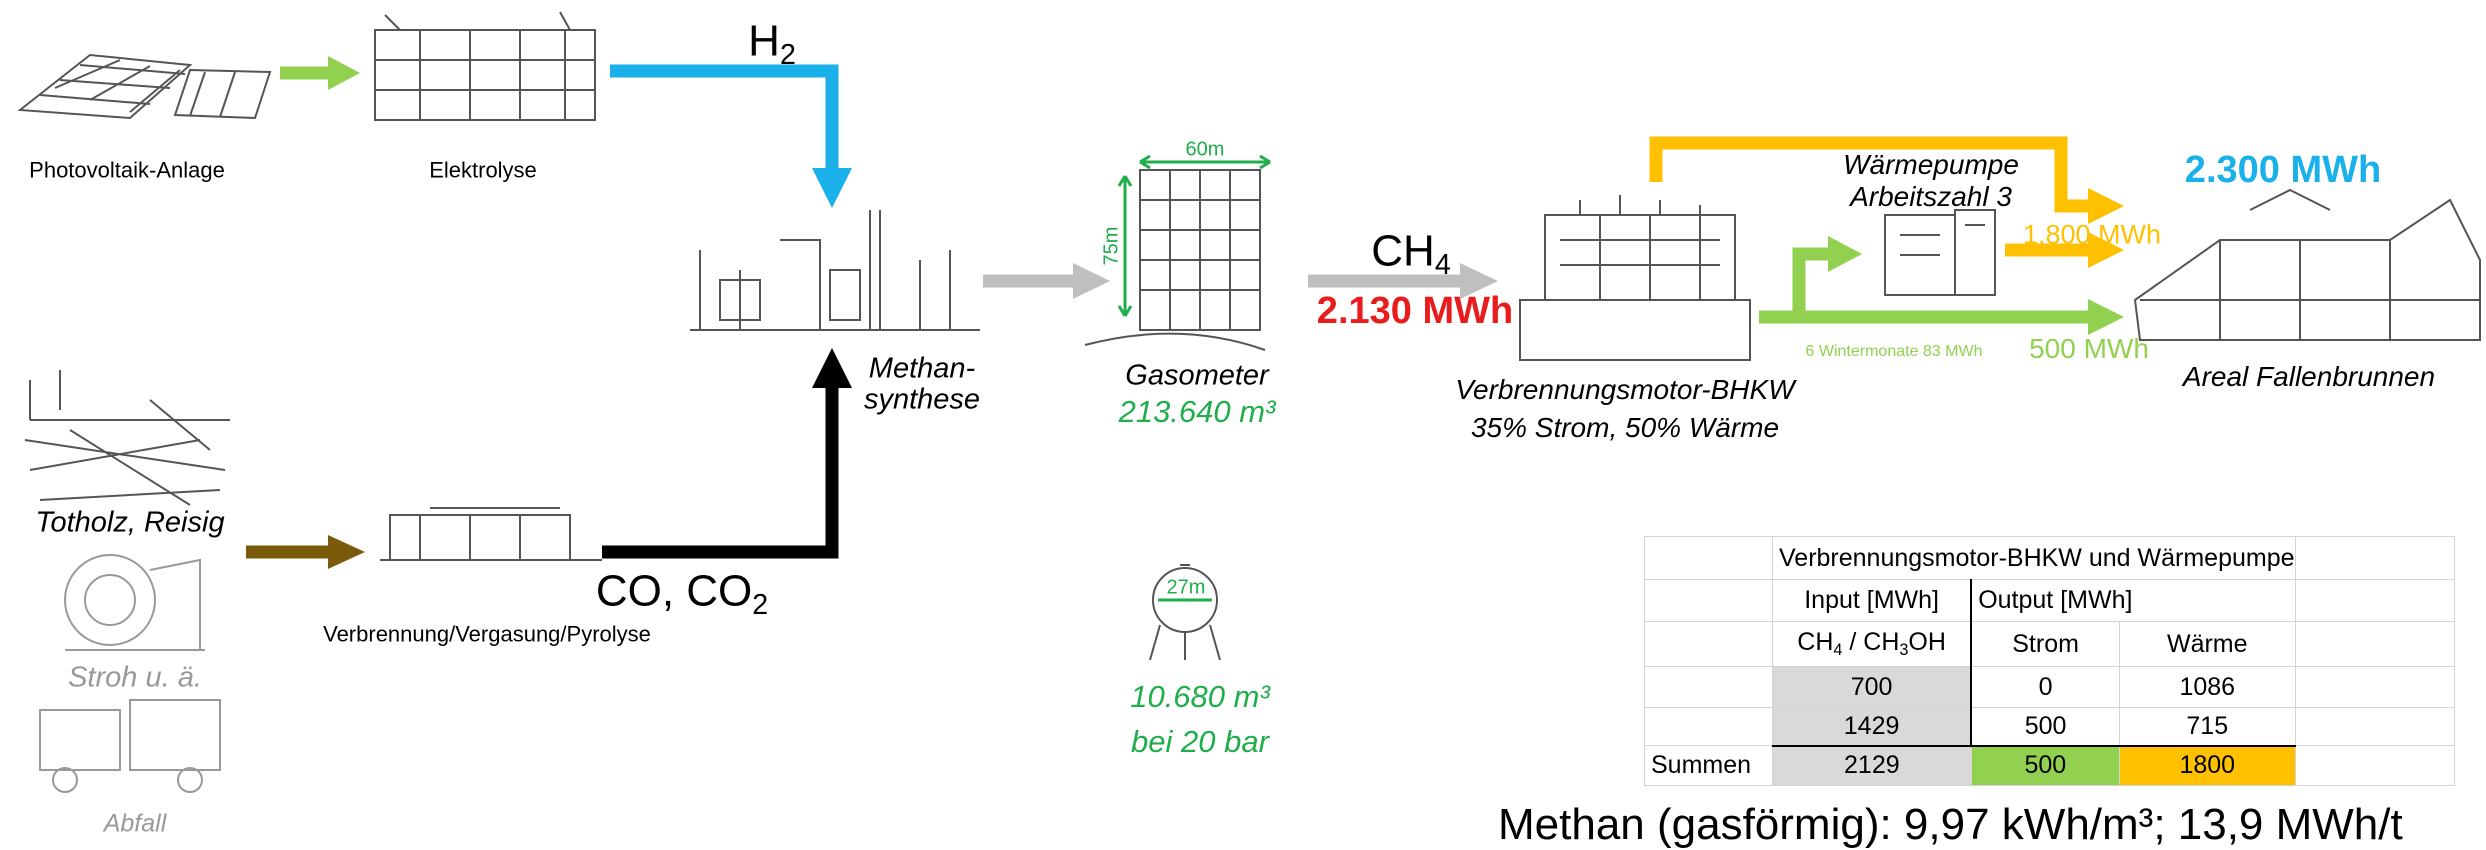  I want to click on cell: 1429, so click(1872, 727).